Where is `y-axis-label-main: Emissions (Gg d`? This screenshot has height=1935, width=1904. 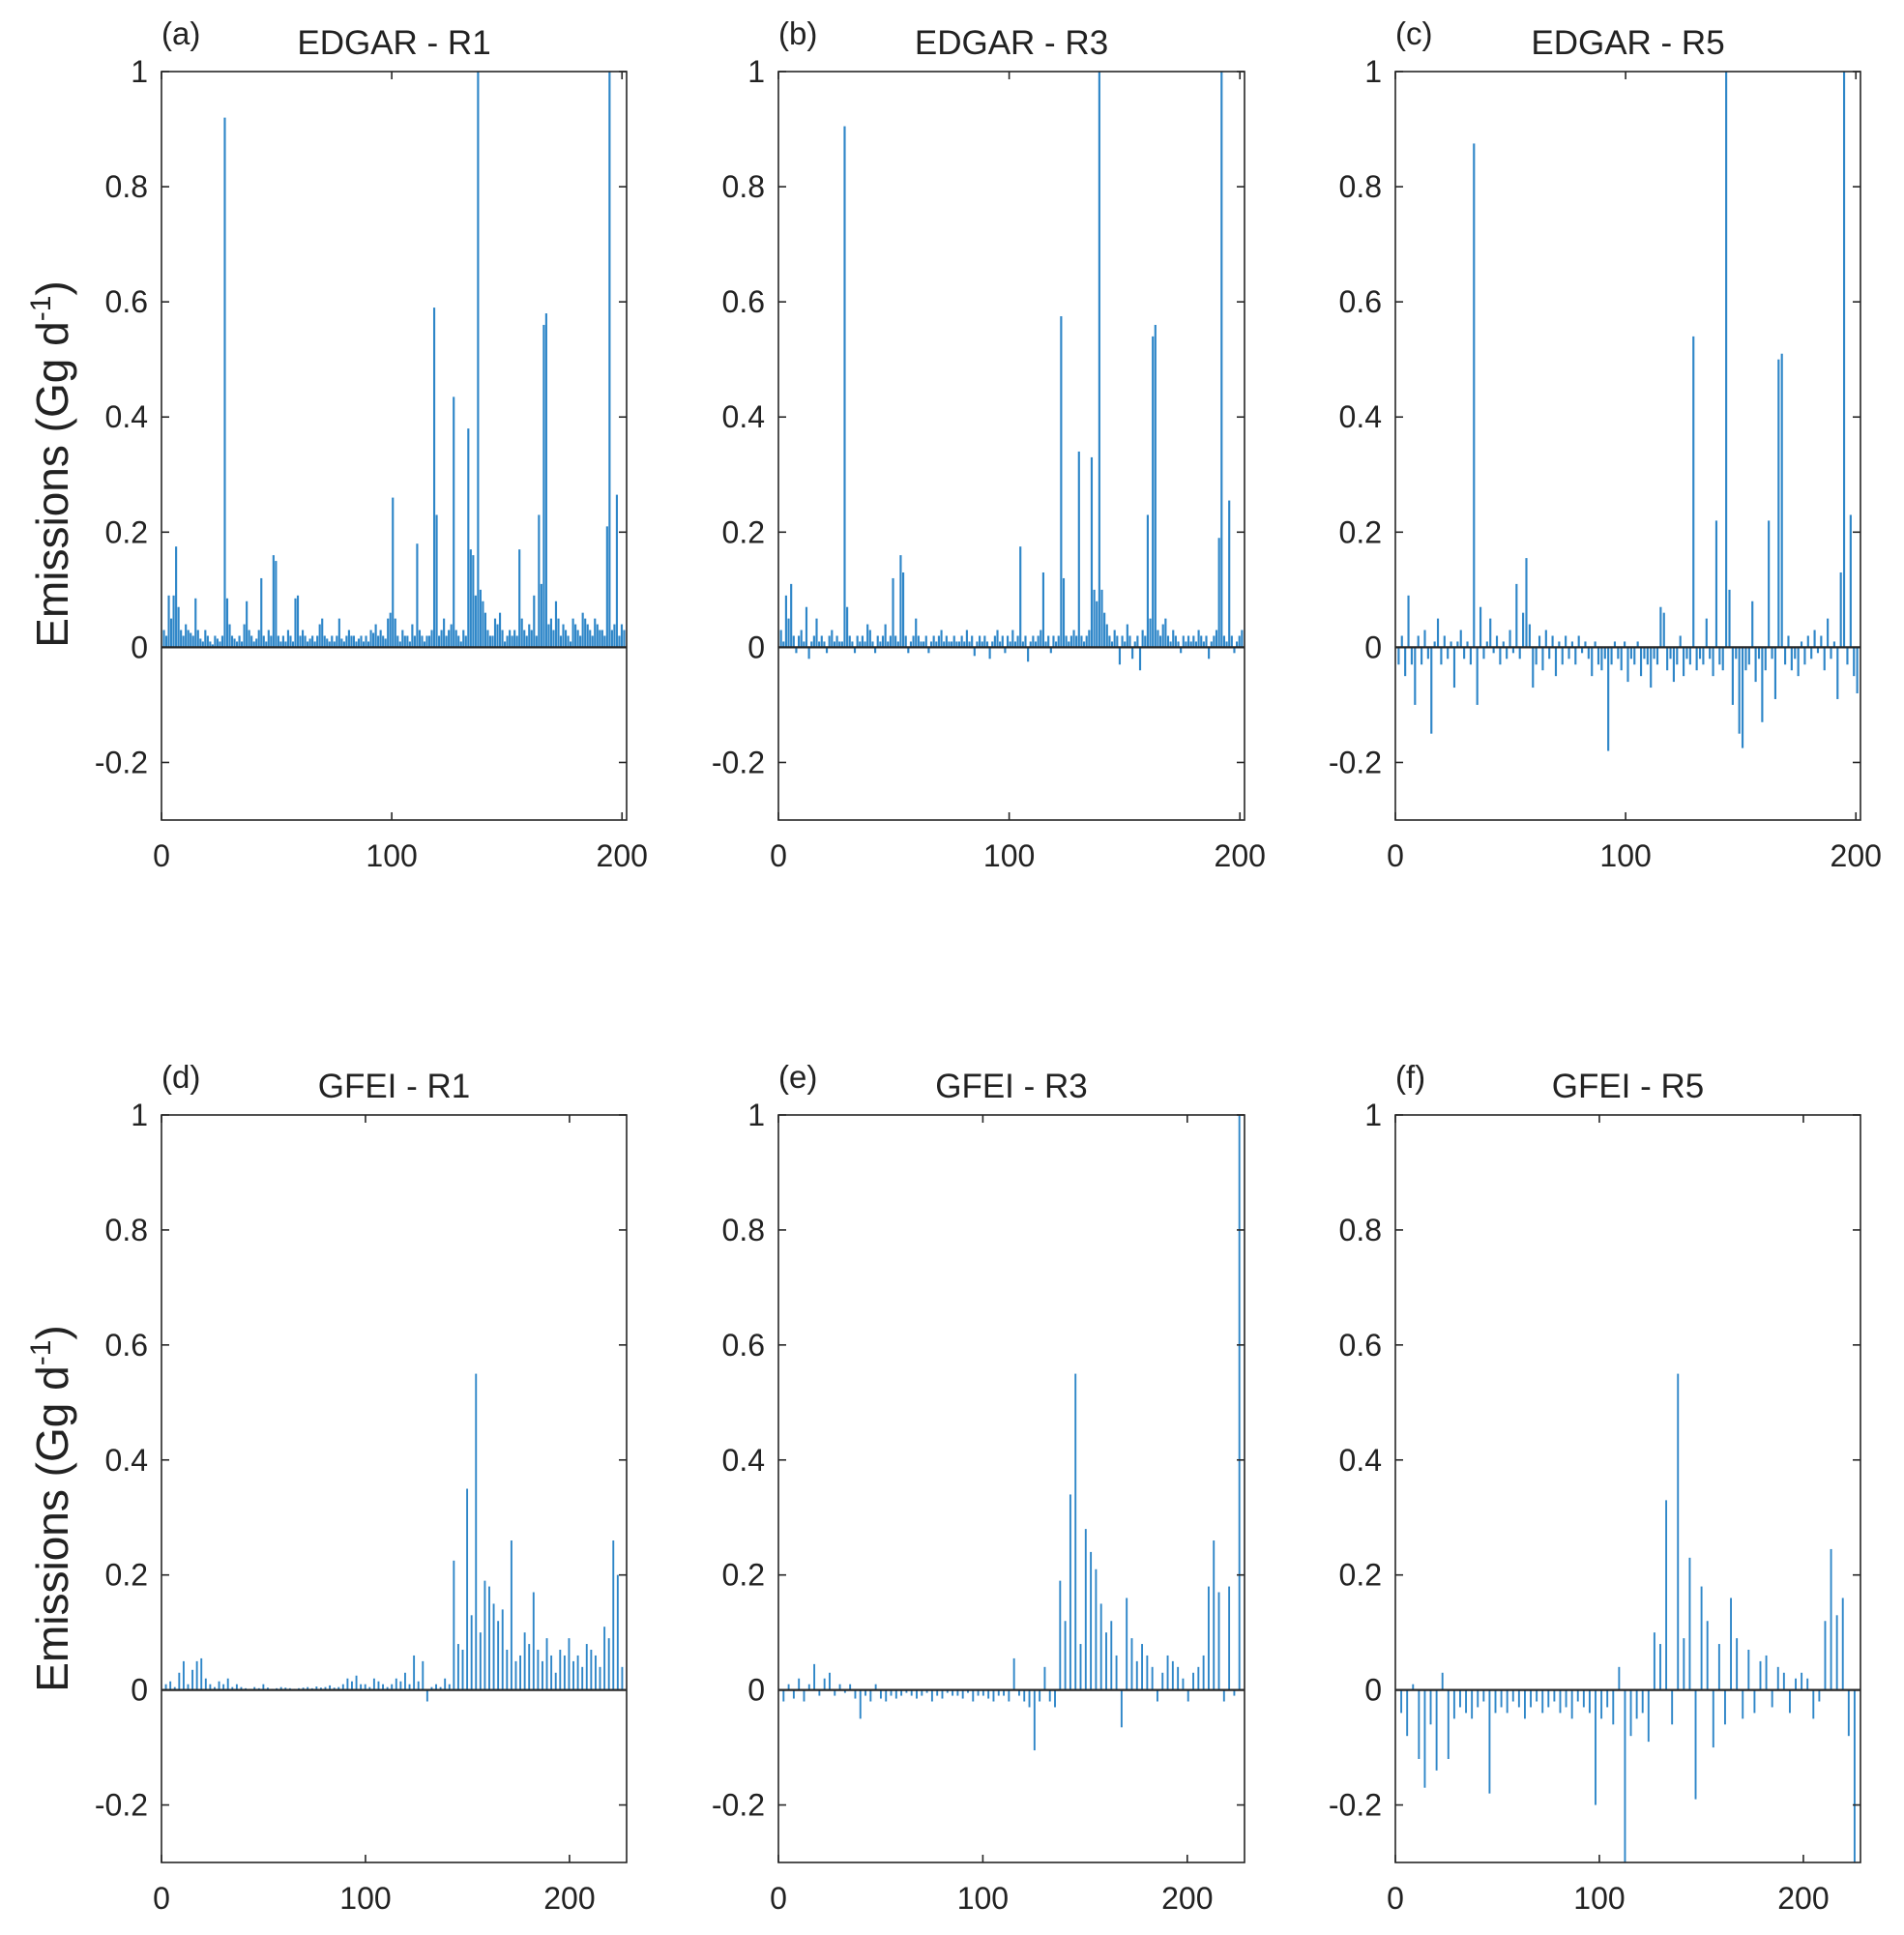
y-axis-label-main: Emissions (Gg d is located at coordinates (52, 484).